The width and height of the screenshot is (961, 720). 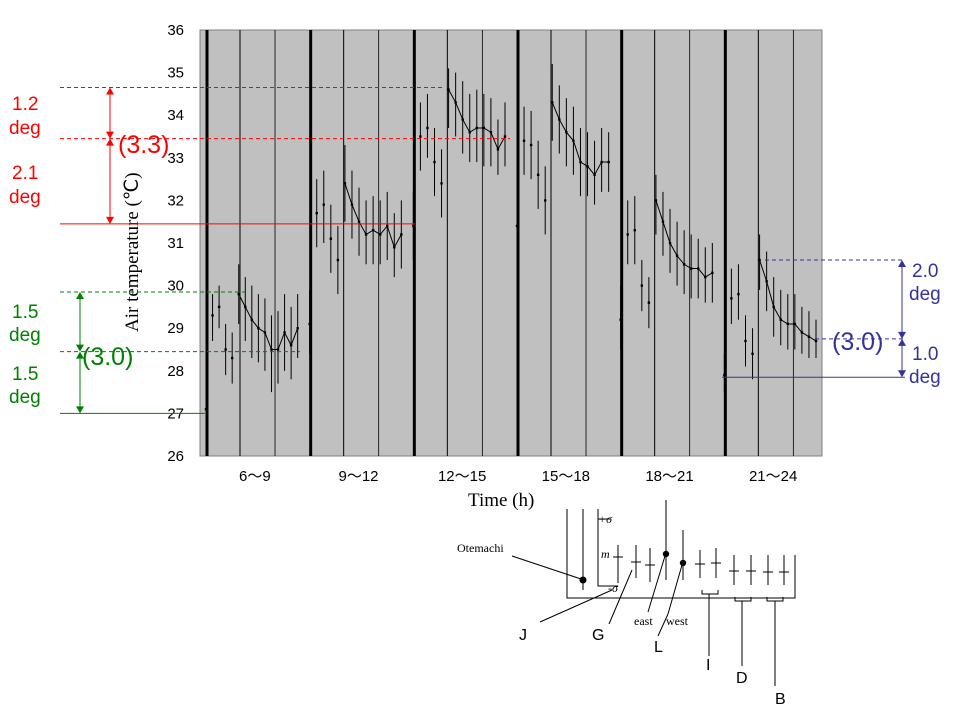 I want to click on red-upper-diff: 1.2, so click(x=25, y=104).